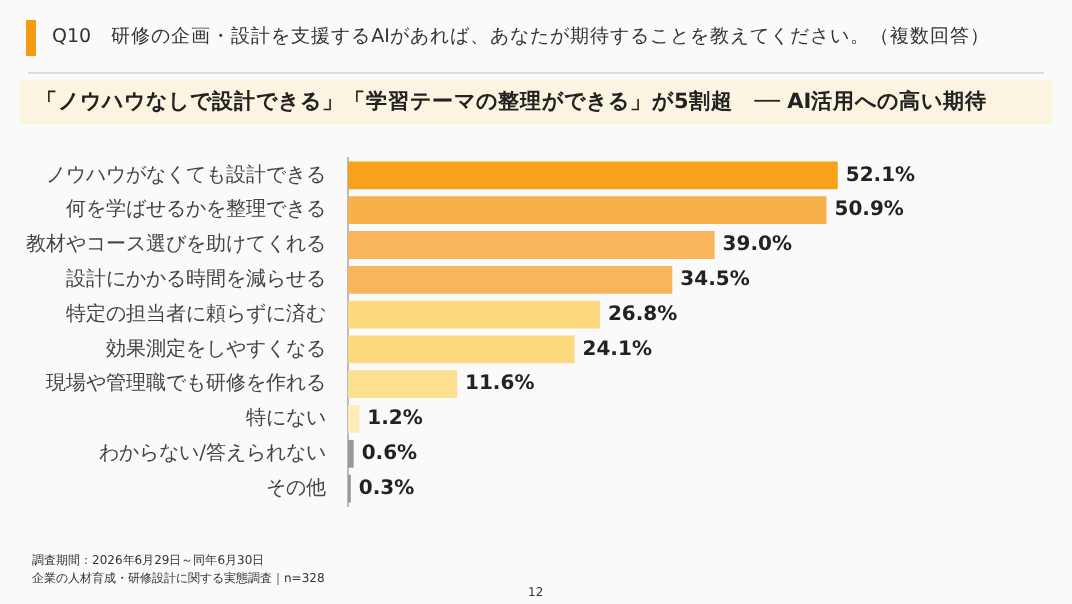 This screenshot has width=1072, height=604. What do you see at coordinates (389, 453) in the screenshot?
I see `data-label: 0.6%` at bounding box center [389, 453].